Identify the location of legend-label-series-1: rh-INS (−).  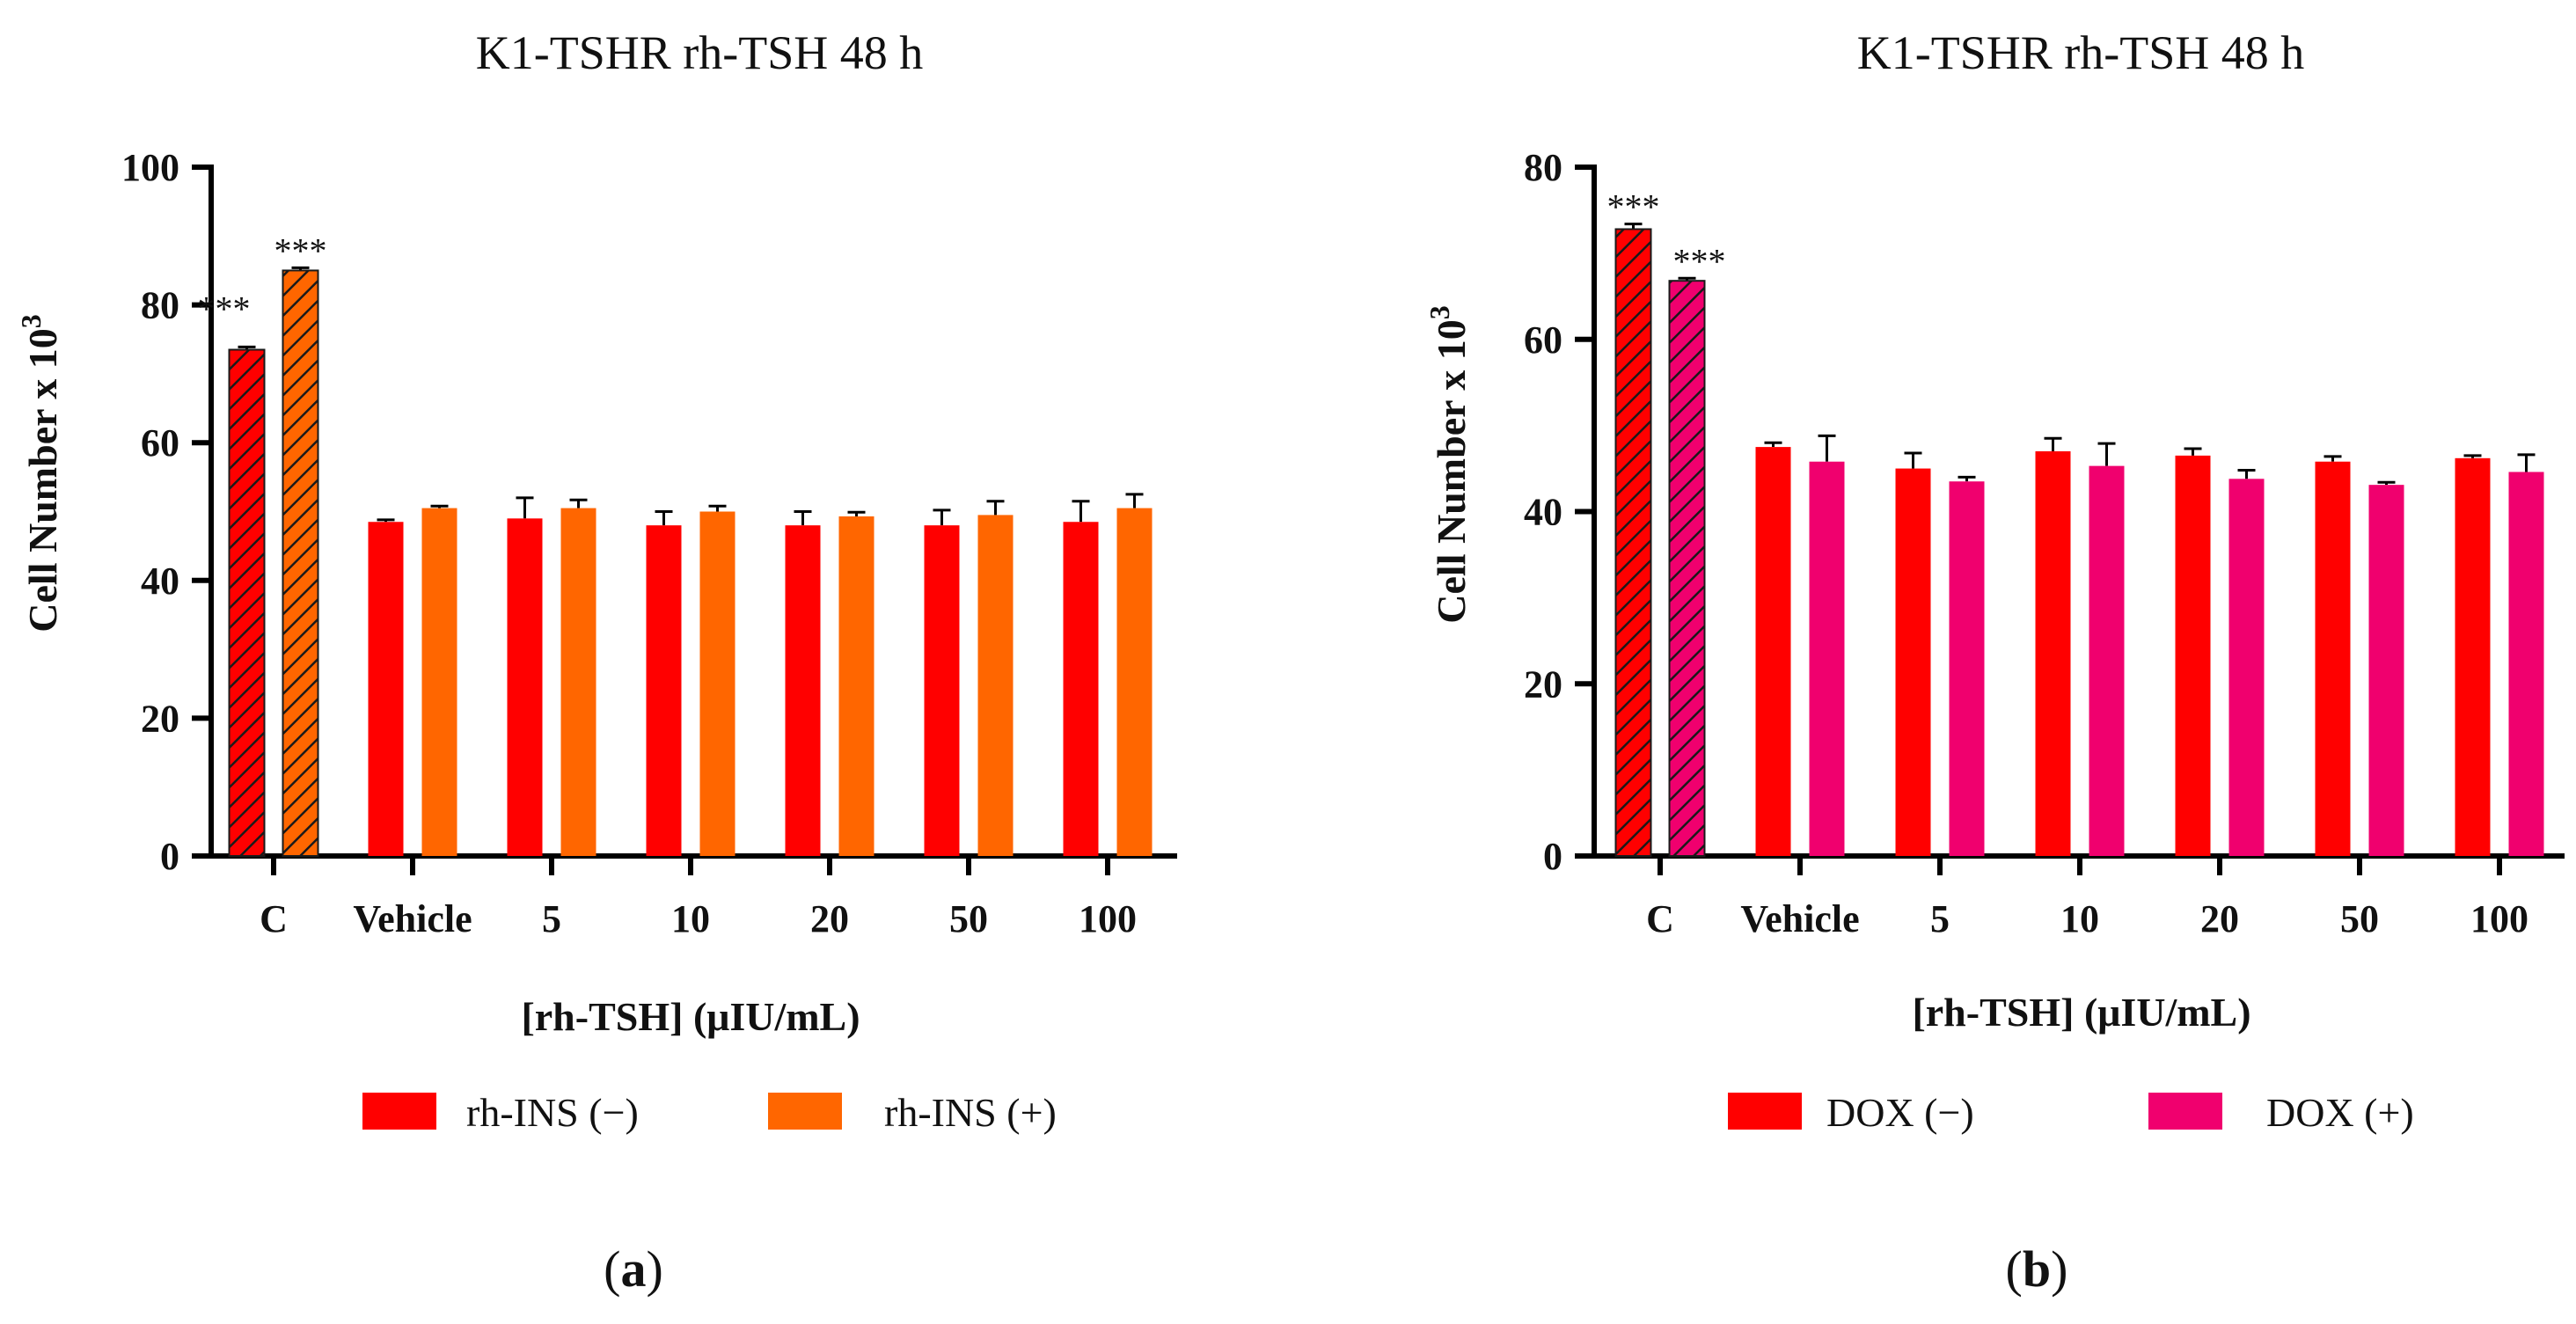
(552, 1113).